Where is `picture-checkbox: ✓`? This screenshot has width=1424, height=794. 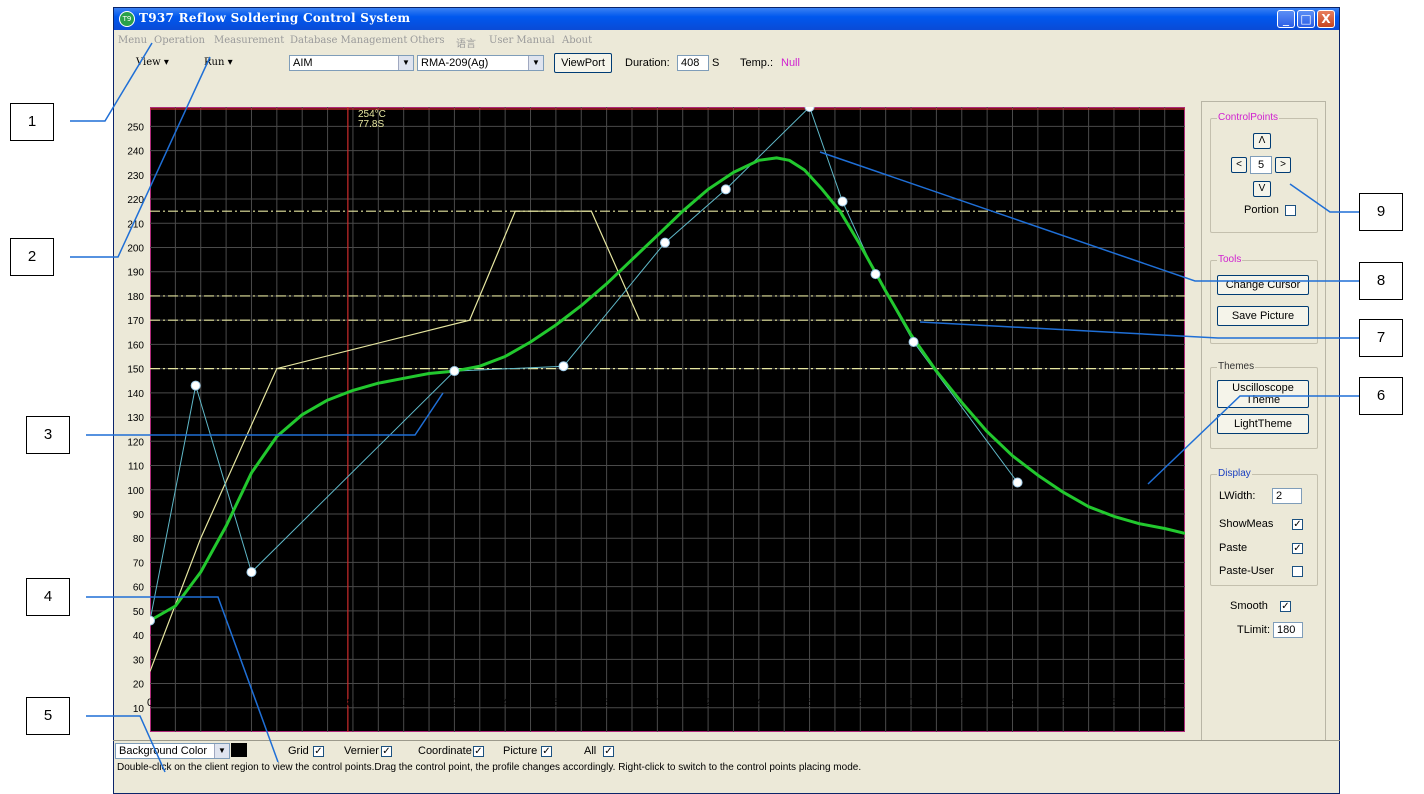 picture-checkbox: ✓ is located at coordinates (546, 751).